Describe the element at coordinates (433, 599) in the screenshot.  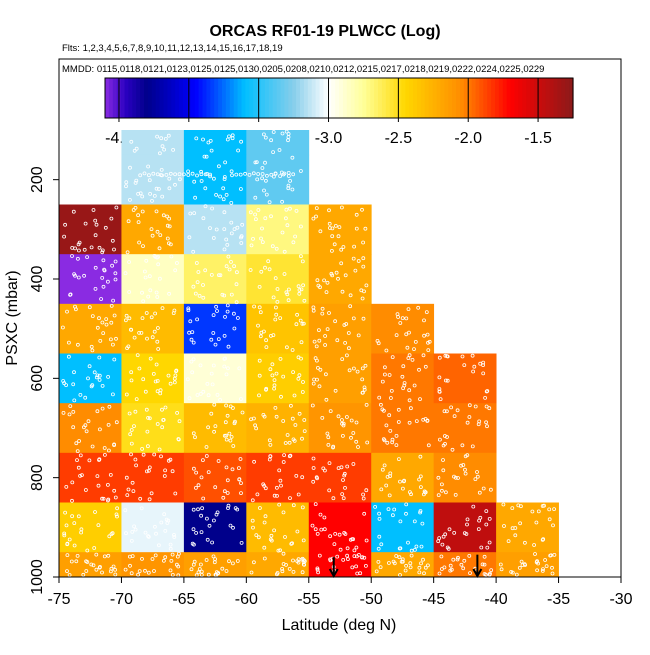
I see `x-tick-label: -45` at that location.